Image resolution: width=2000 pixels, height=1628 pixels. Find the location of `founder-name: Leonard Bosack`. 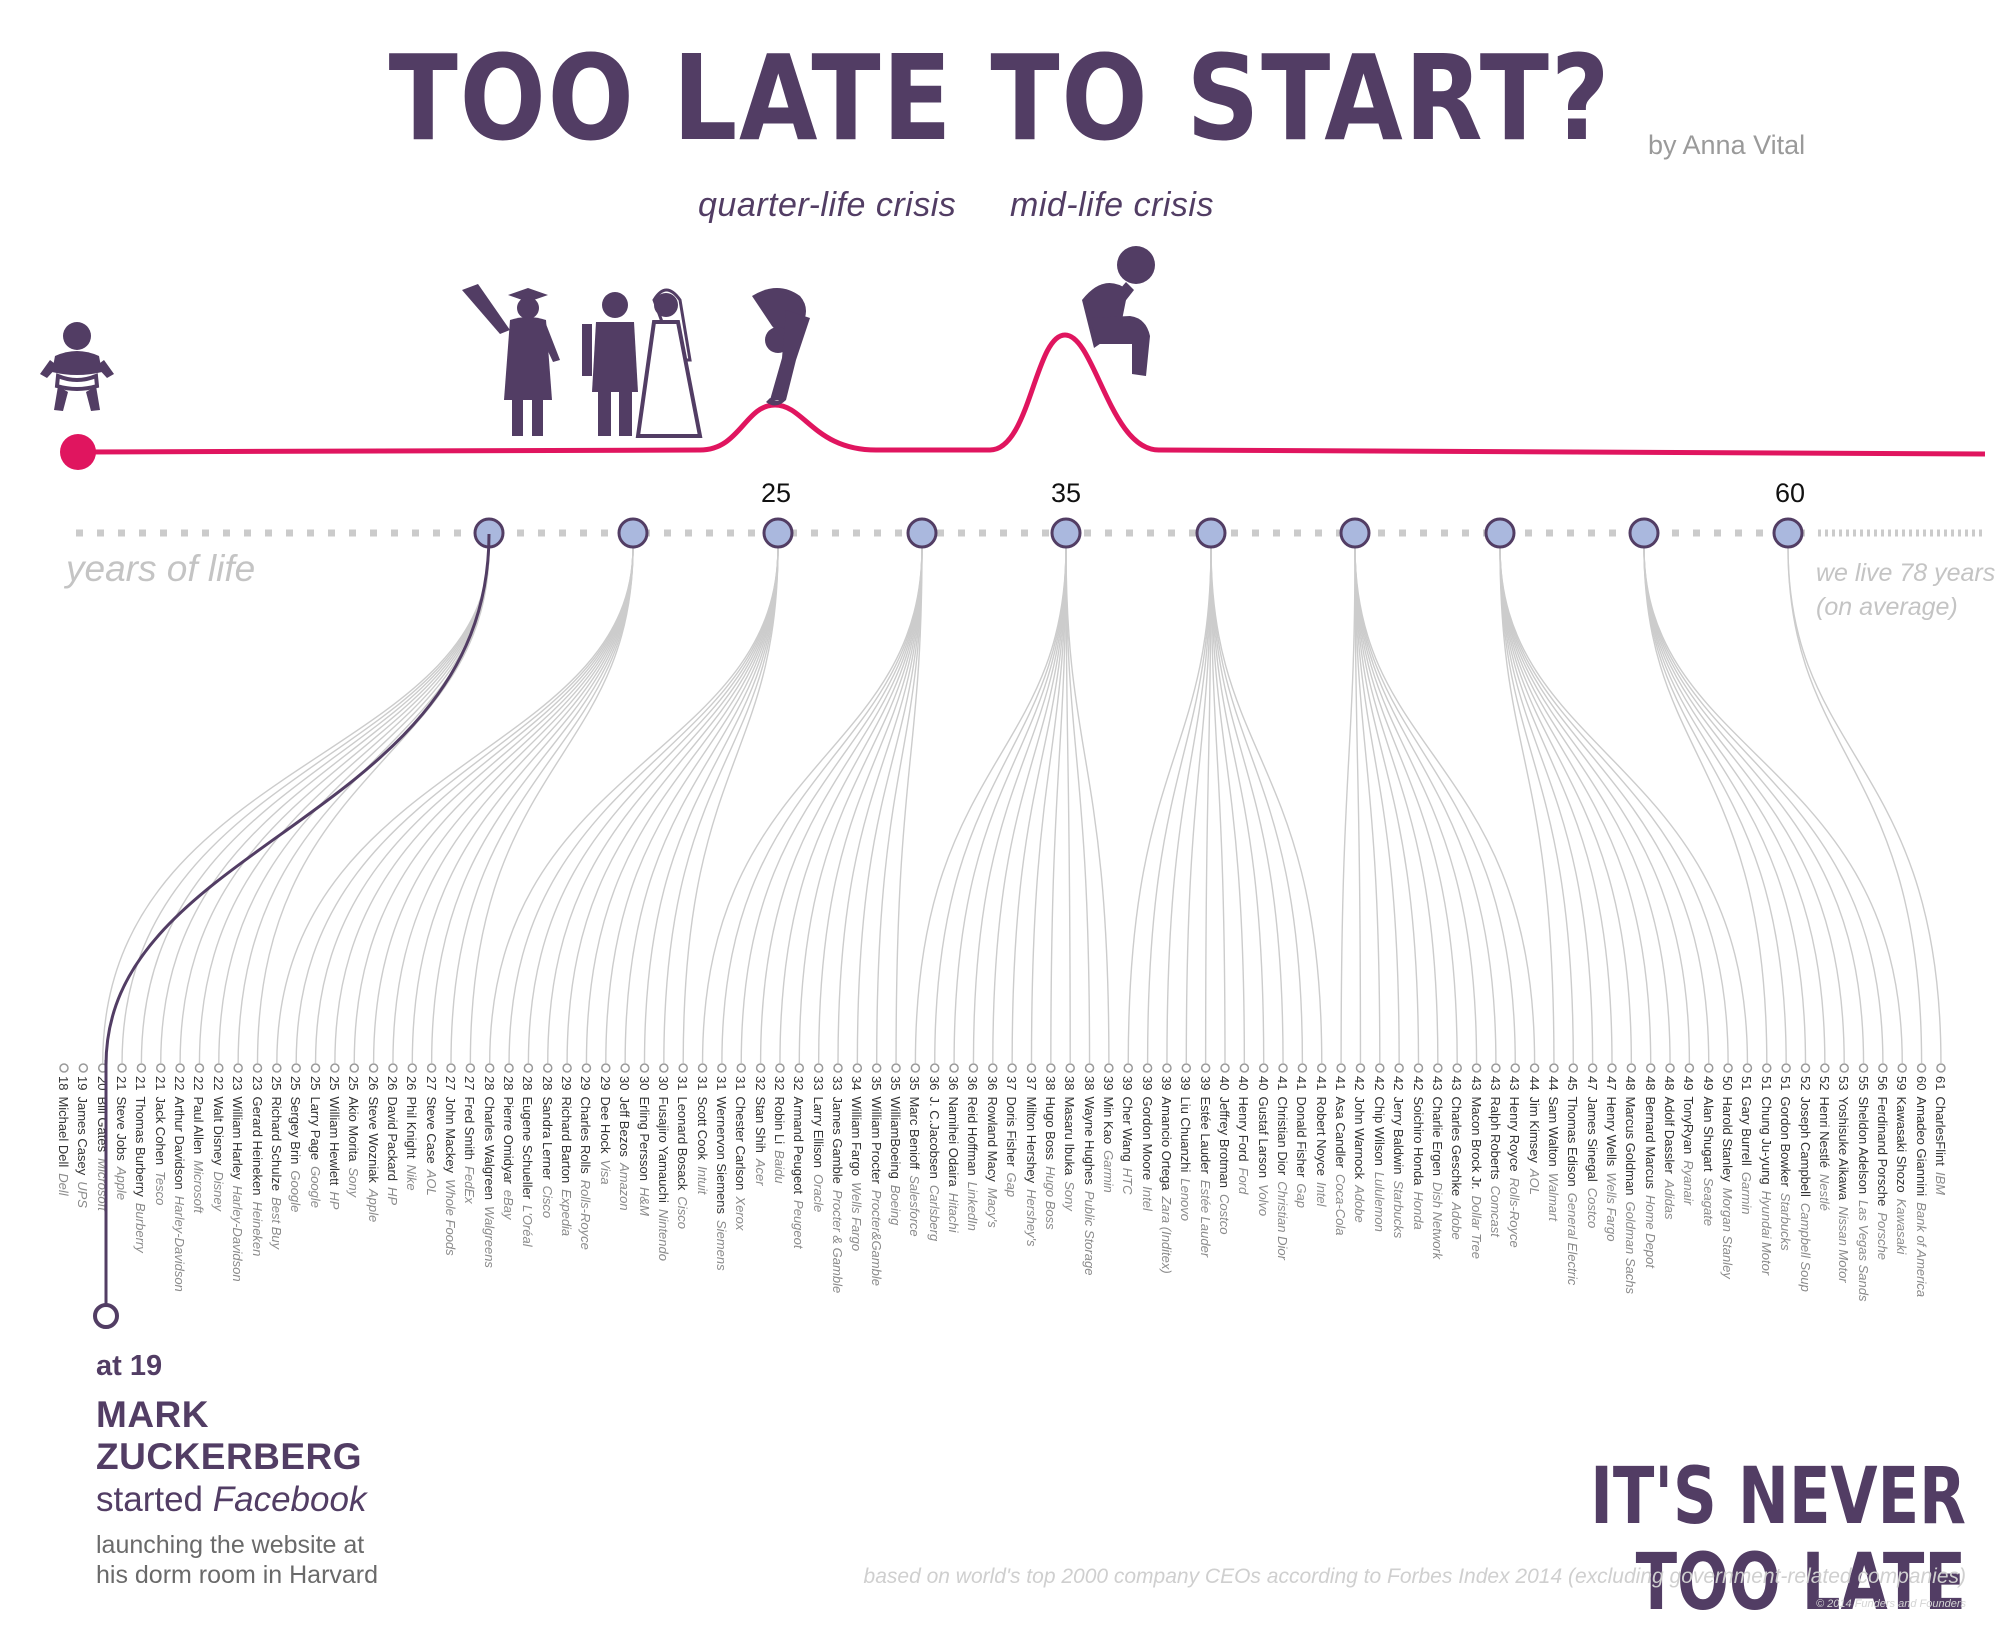

founder-name: Leonard Bosack is located at coordinates (683, 1143).